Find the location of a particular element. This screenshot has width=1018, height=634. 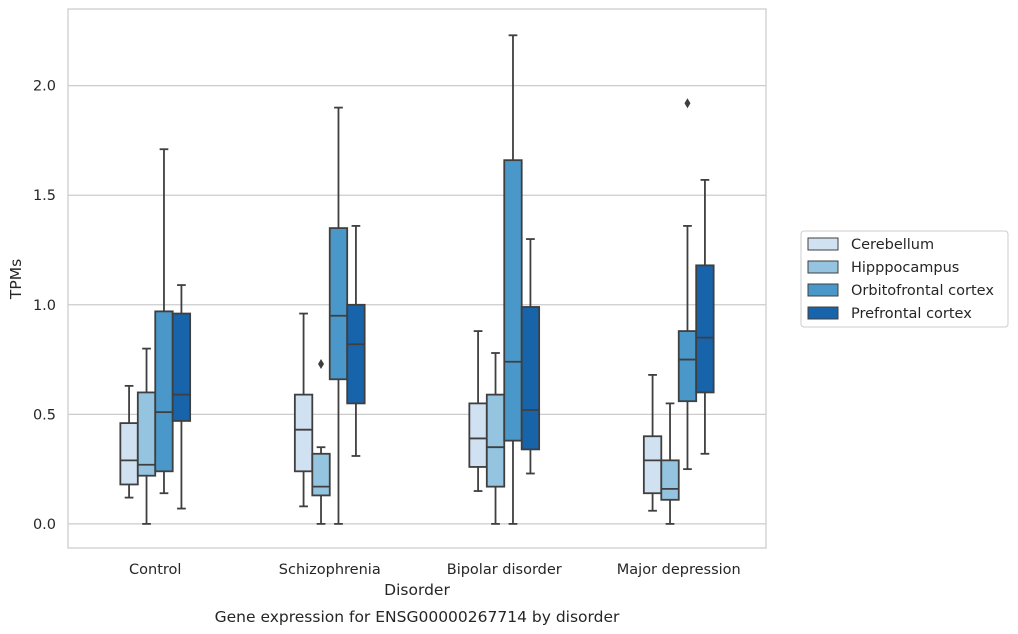

legend-label: Prefrontal cortex is located at coordinates (911, 314).